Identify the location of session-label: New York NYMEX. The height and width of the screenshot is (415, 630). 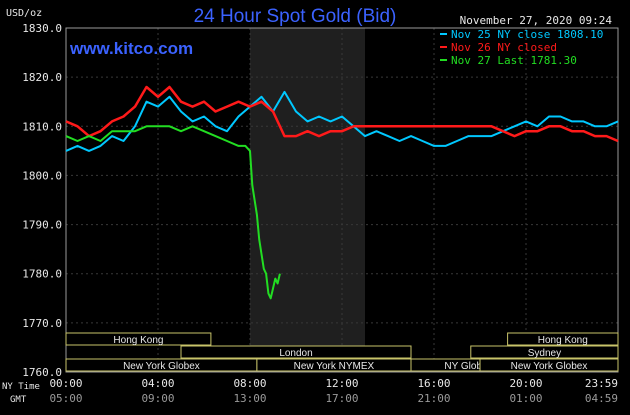
(334, 366).